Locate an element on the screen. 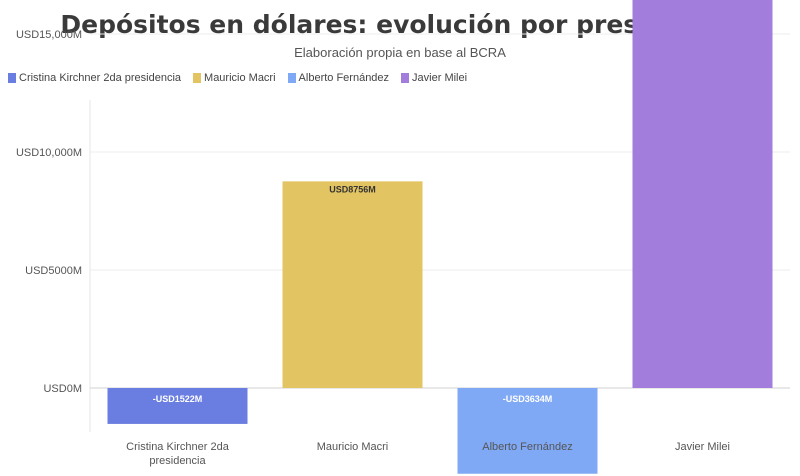 Image resolution: width=800 pixels, height=476 pixels. data-label: USD8756M is located at coordinates (352, 189).